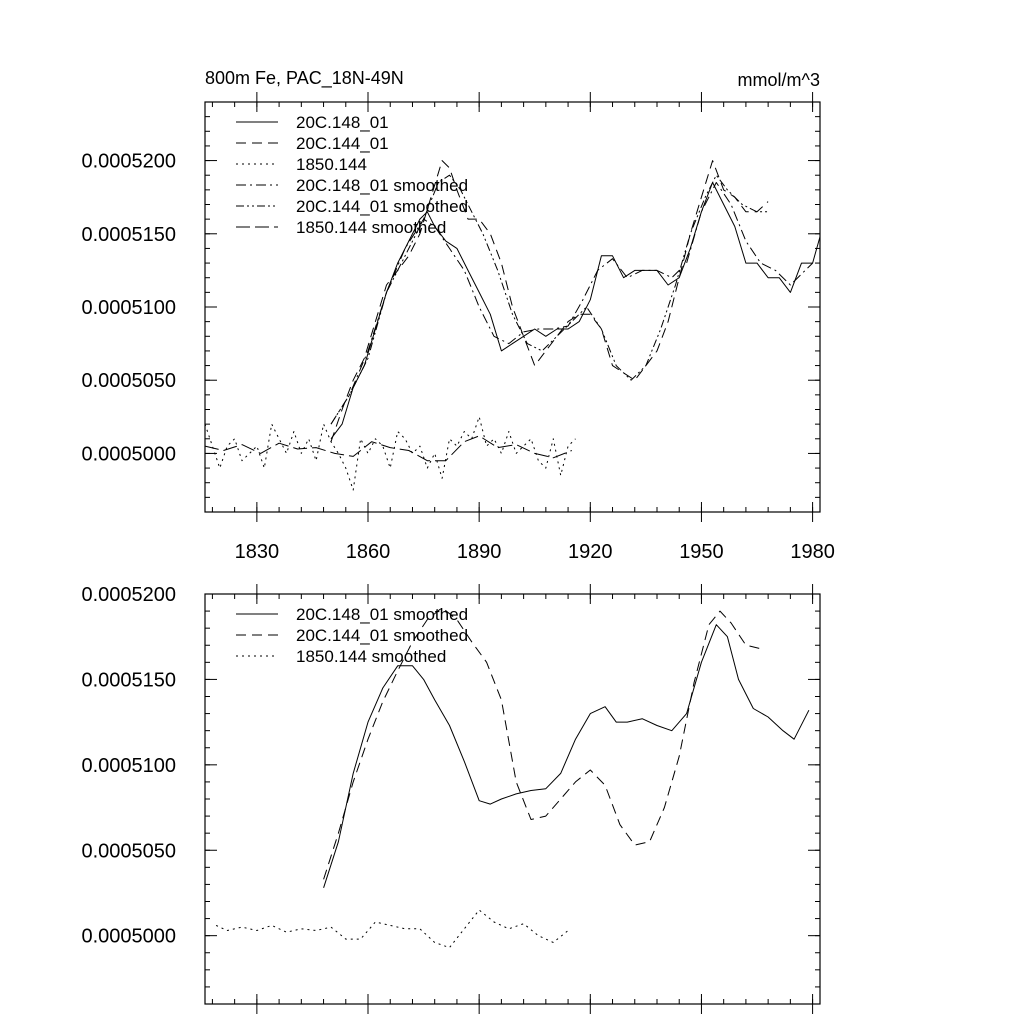 Image resolution: width=1024 pixels, height=1024 pixels. Describe the element at coordinates (701, 552) in the screenshot. I see `x-tick-label: 1950` at that location.